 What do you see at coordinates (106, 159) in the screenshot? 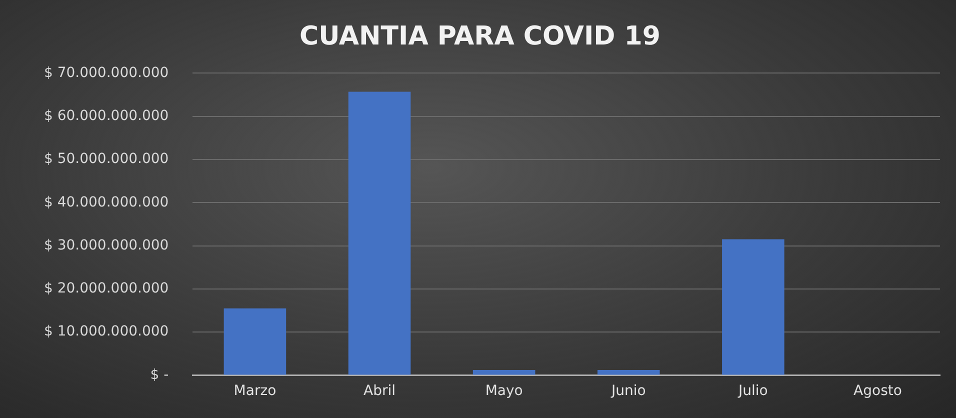
I see `y-tick-label: $ 50.000.000.000` at bounding box center [106, 159].